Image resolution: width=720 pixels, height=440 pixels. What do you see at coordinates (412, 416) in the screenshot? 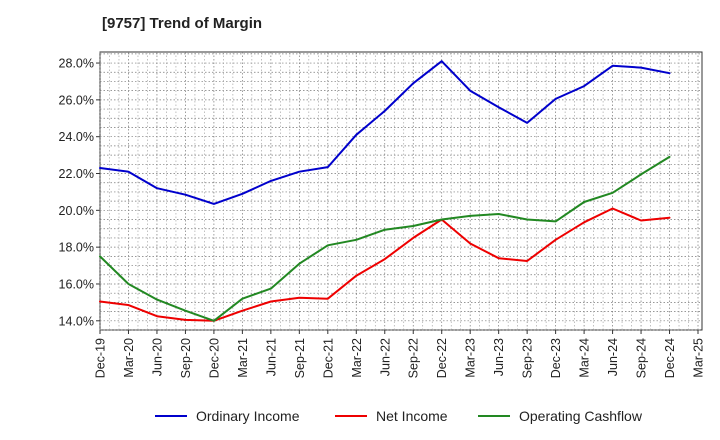
I see `legend-label: Net Income` at bounding box center [412, 416].